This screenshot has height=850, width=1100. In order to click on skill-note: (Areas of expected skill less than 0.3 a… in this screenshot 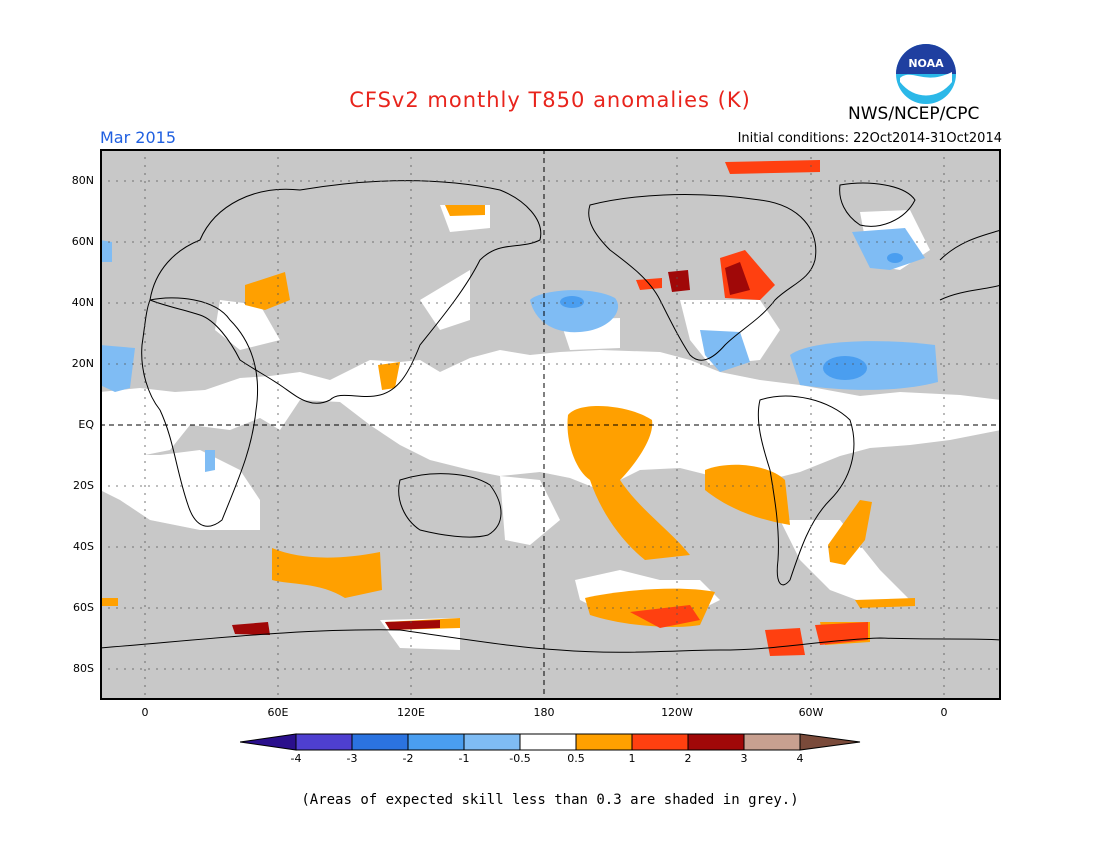, I will do `click(550, 800)`.